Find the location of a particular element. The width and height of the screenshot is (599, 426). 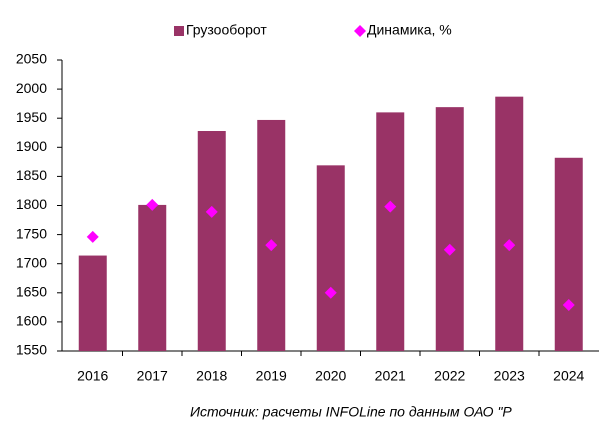

x-tick-label: 2018 is located at coordinates (211, 376).